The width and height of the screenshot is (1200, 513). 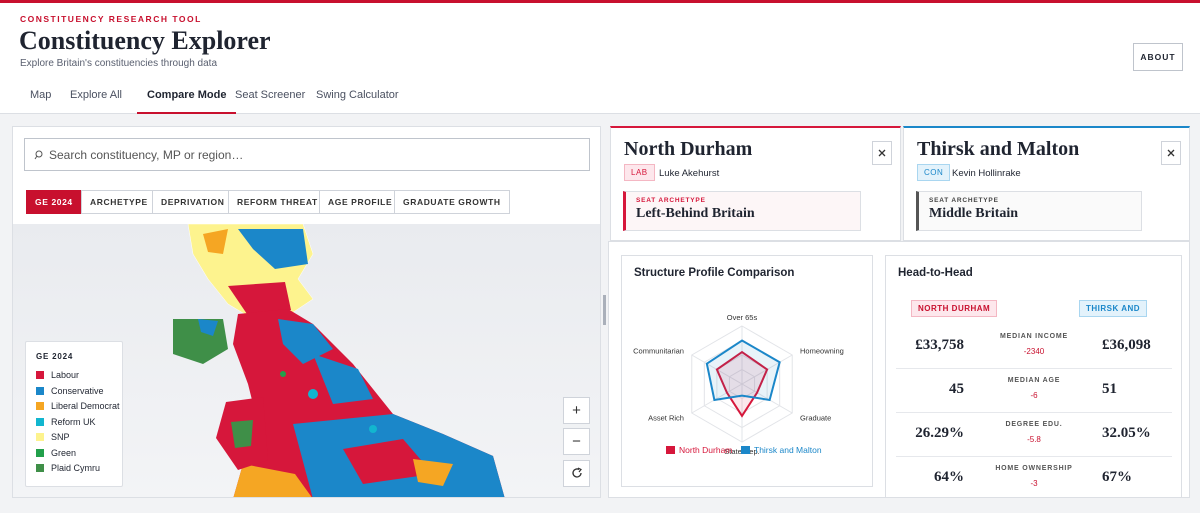 What do you see at coordinates (41, 95) in the screenshot?
I see `nav-tab: Map` at bounding box center [41, 95].